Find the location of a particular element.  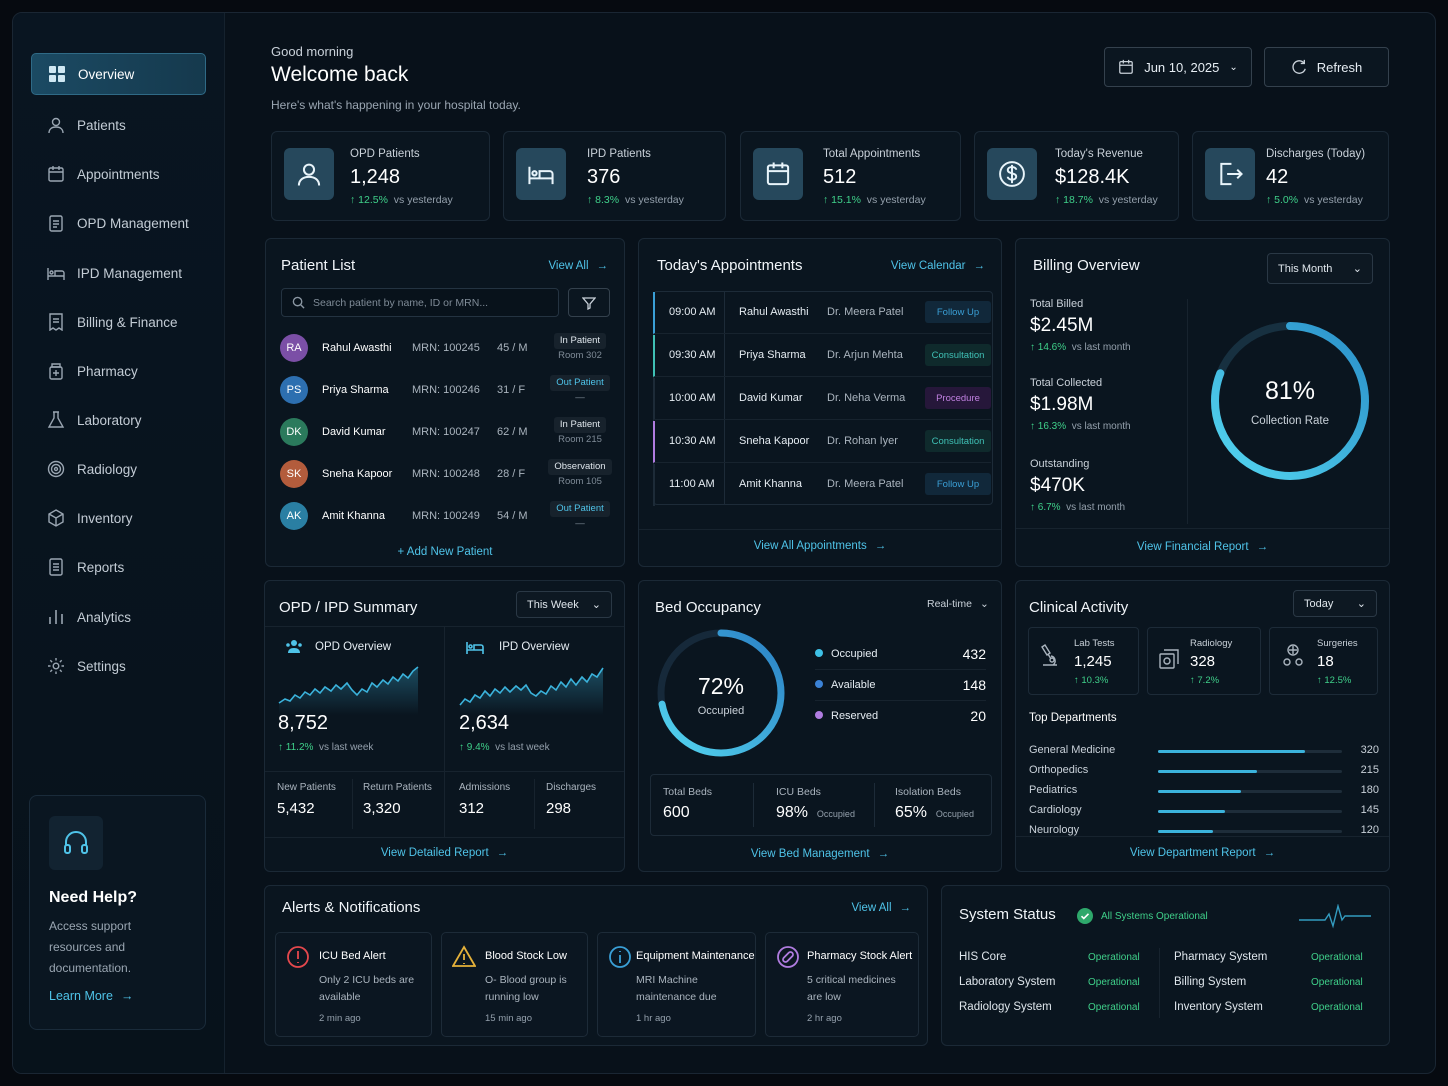

chevron-down-icon: ⌄ is located at coordinates (596, 605).